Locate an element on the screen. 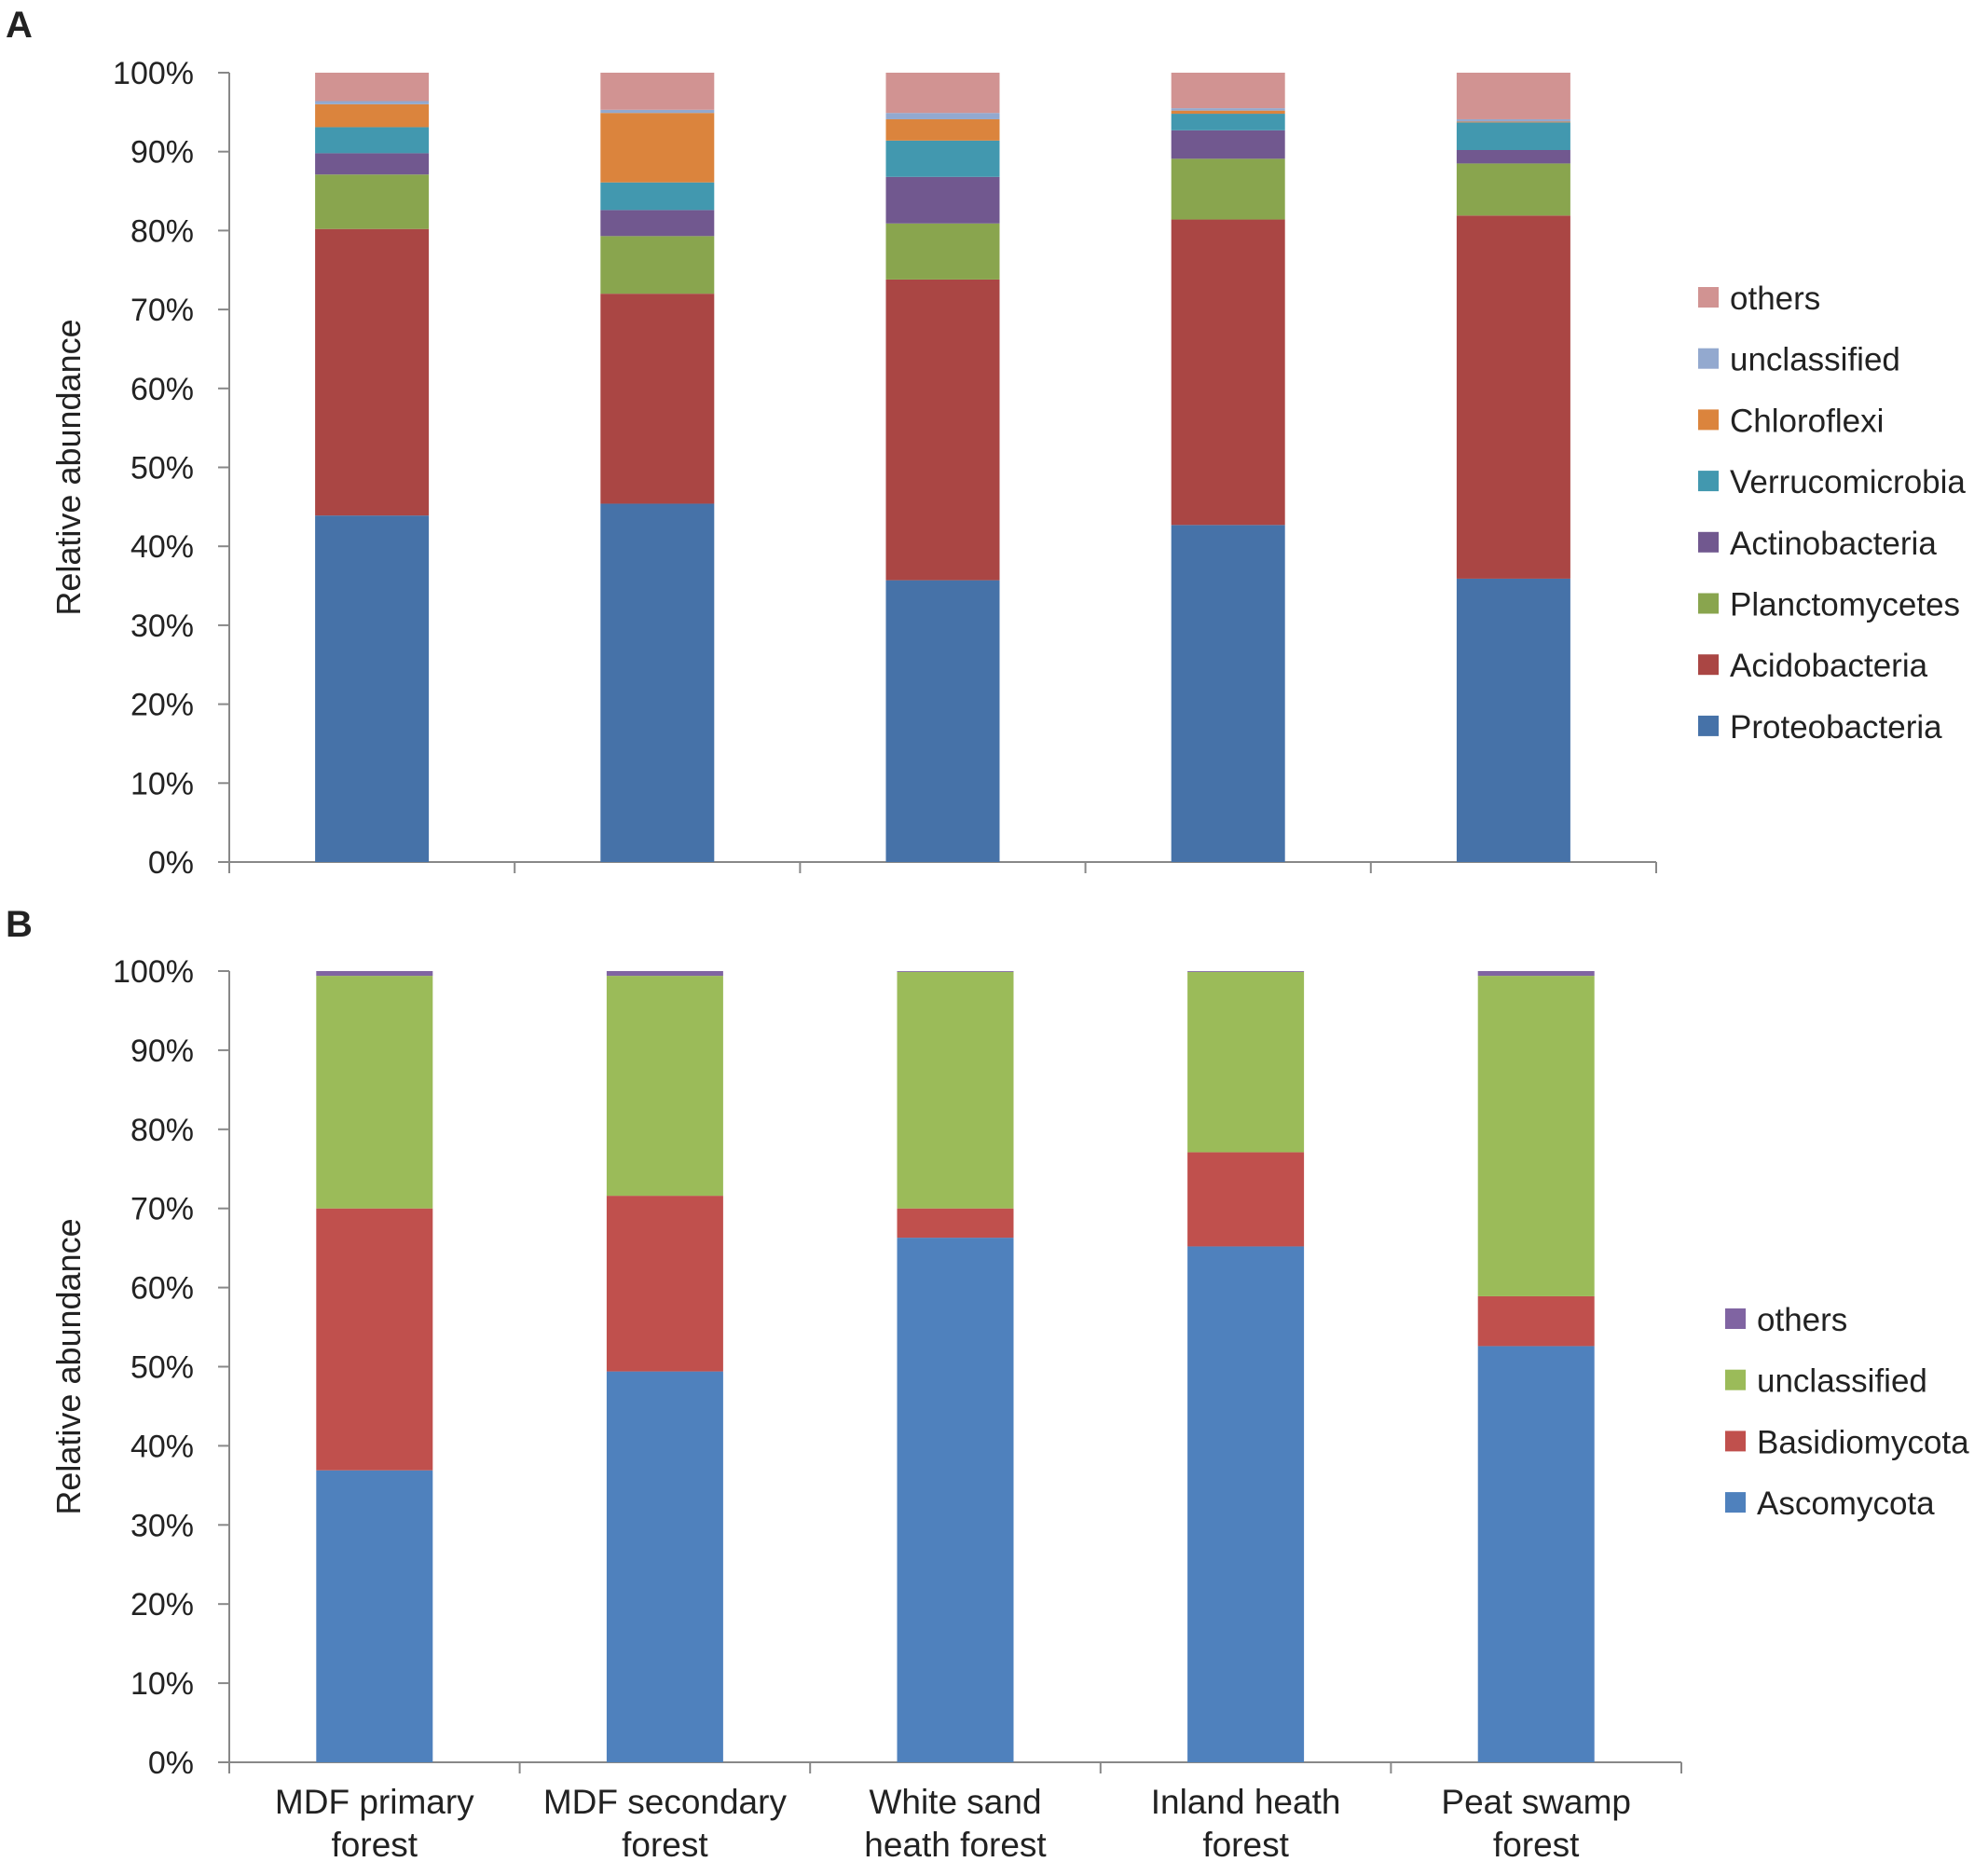  bacteria-legend-item: Planctomycetes is located at coordinates (1829, 605).